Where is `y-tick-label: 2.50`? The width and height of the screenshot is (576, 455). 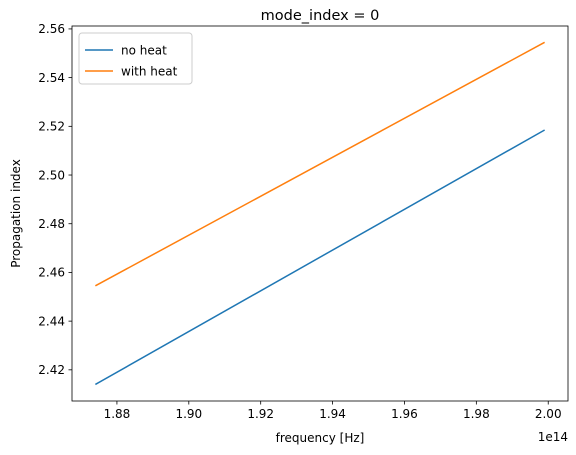 y-tick-label: 2.50 is located at coordinates (51, 175).